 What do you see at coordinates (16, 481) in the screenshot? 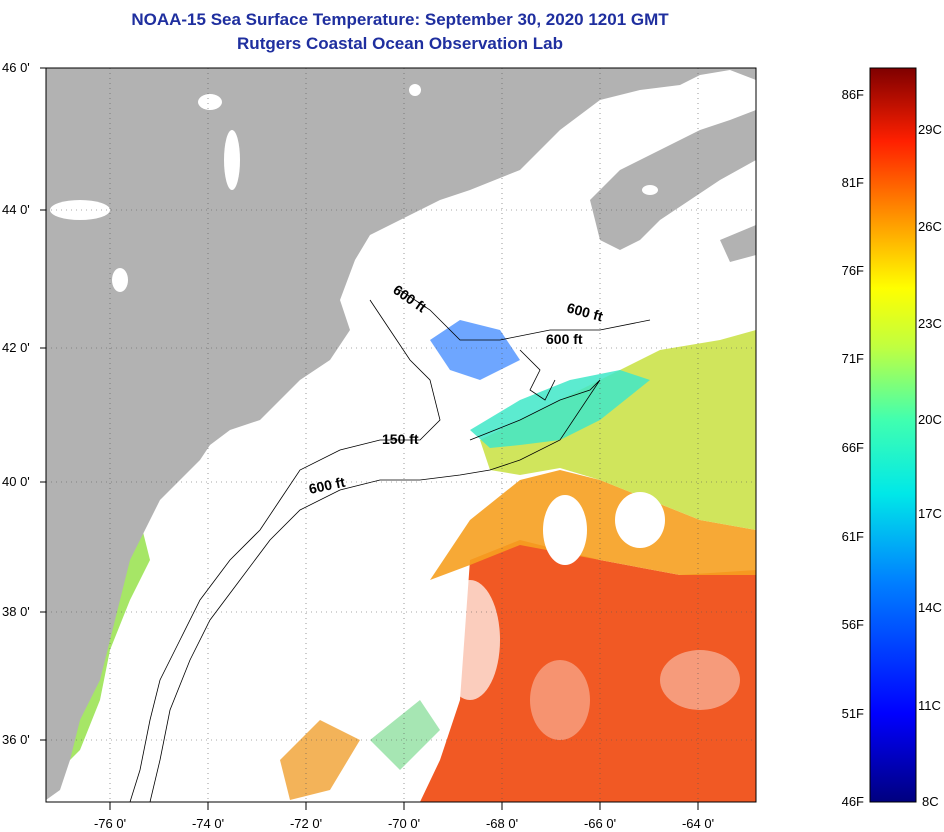
I see `lat-label: 40 0'` at bounding box center [16, 481].